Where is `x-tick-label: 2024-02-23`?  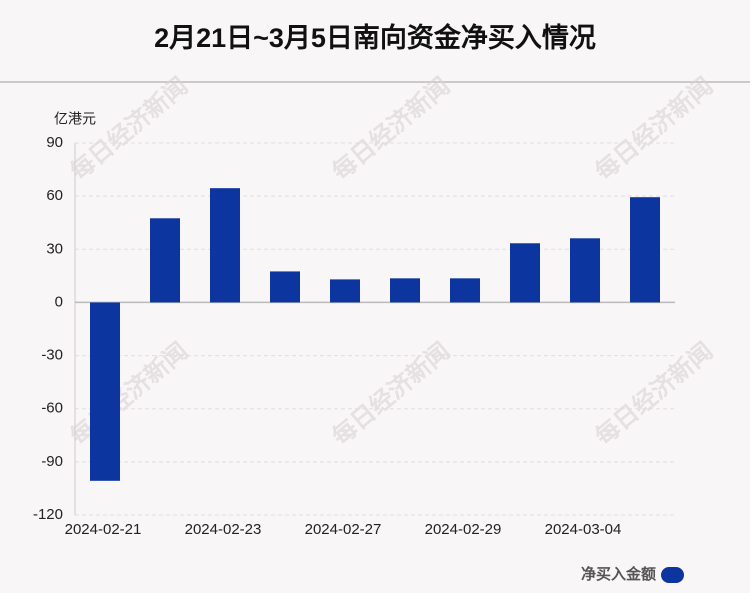 x-tick-label: 2024-02-23 is located at coordinates (223, 529).